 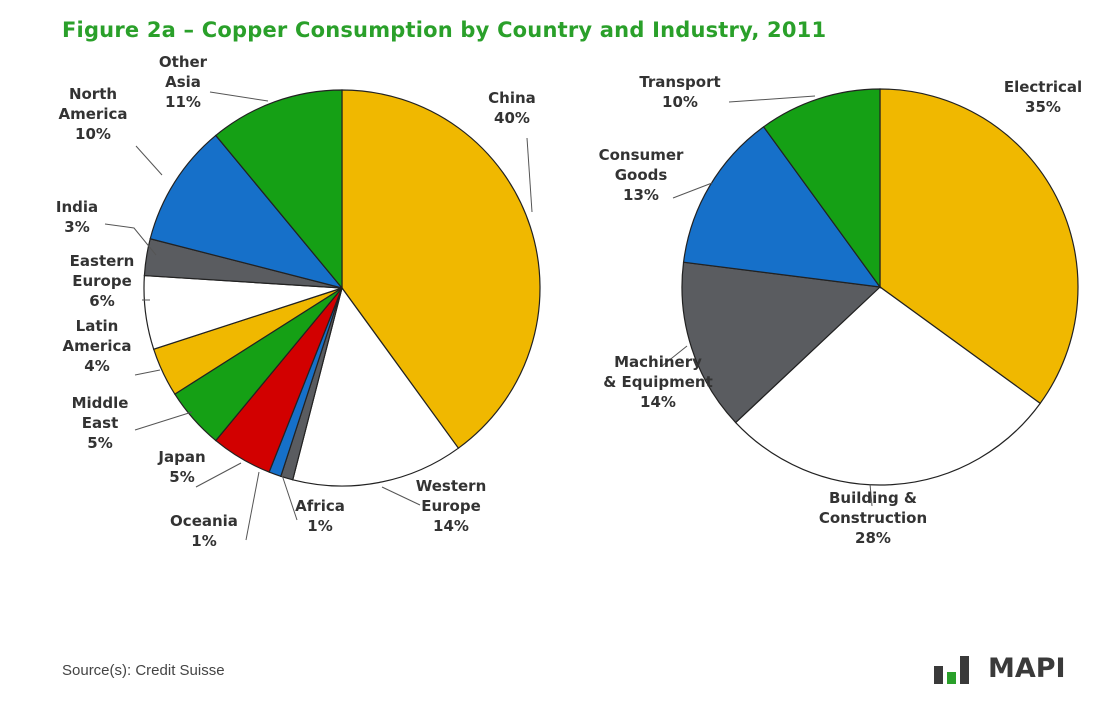 I want to click on slice-label-0-3: Oceania 1%, so click(x=204, y=531).